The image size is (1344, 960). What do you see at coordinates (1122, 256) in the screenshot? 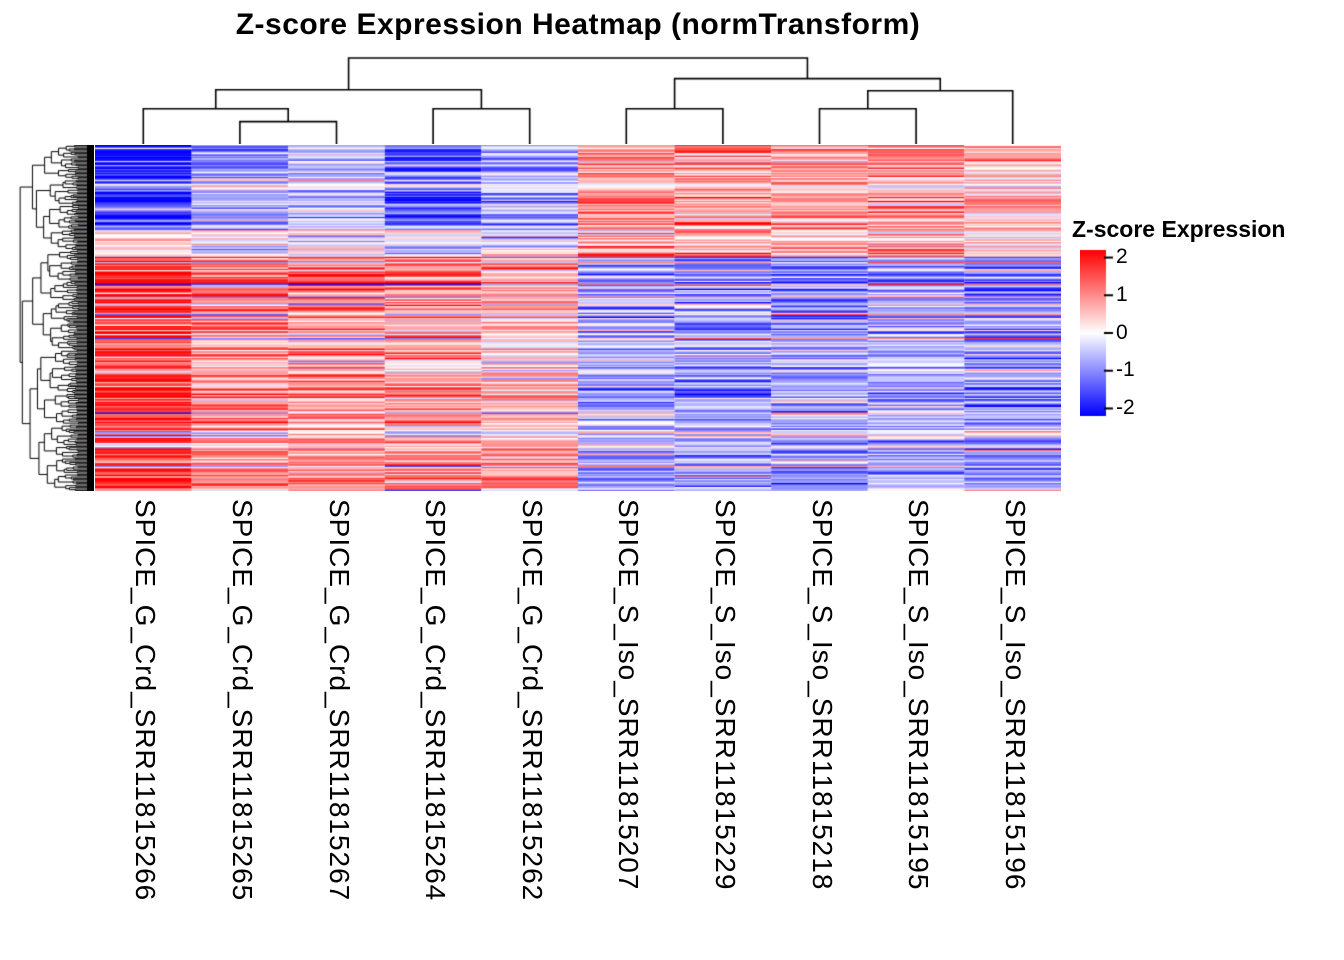
I see `legend-tick-label: 2` at bounding box center [1122, 256].